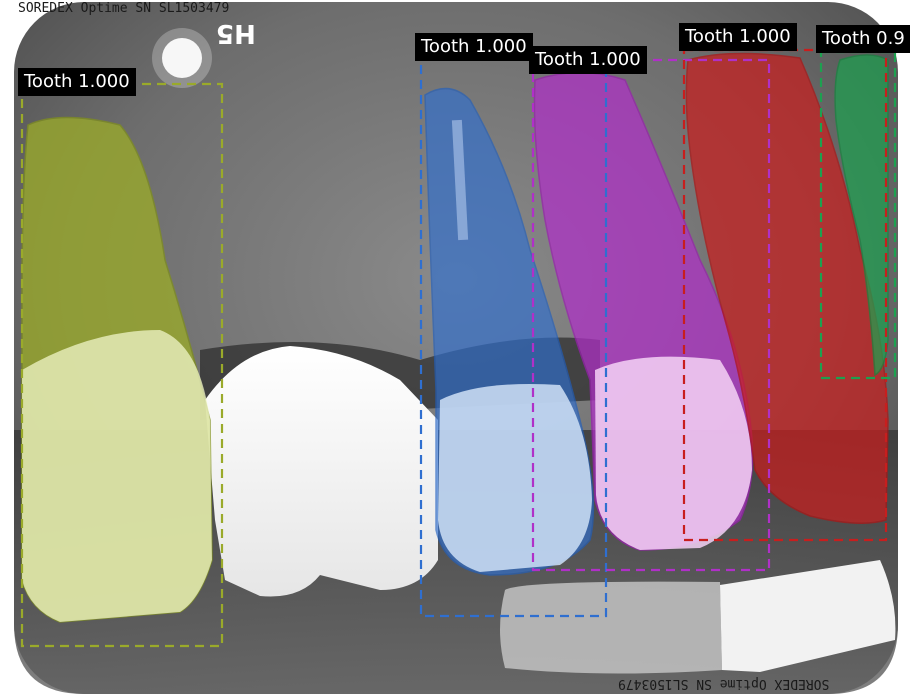 The height and width of the screenshot is (697, 910). I want to click on xray-footer-text: SOREDEX Optime SN SL1503479, so click(724, 683).